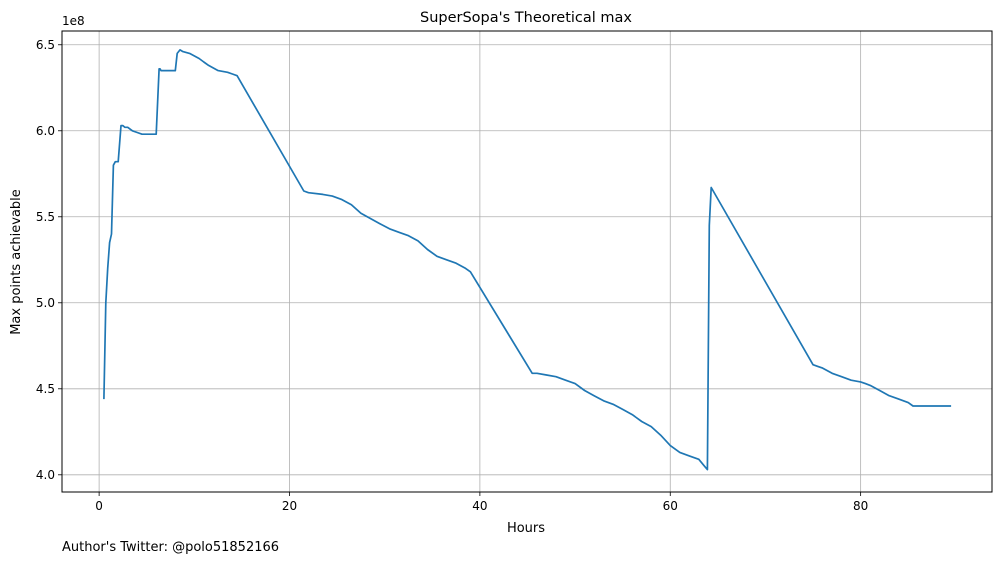 Image resolution: width=1001 pixels, height=562 pixels. What do you see at coordinates (73, 21) in the screenshot?
I see `y-axis-multiplier: 1e8` at bounding box center [73, 21].